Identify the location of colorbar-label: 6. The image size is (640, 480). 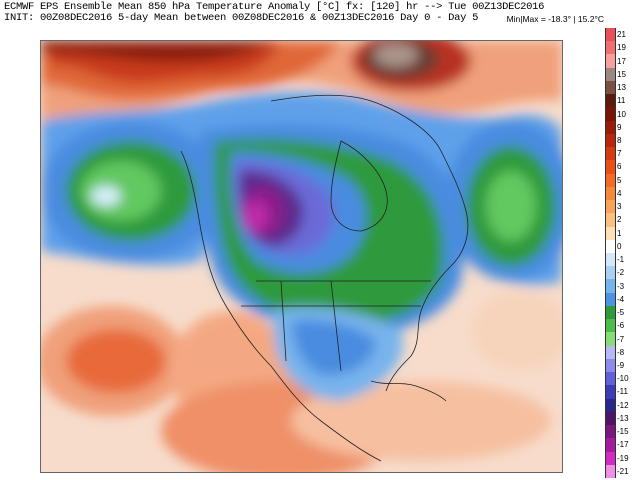
(619, 167).